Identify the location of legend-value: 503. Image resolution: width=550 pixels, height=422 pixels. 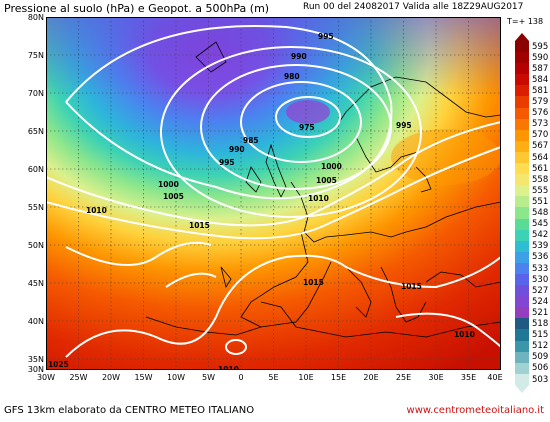
(540, 379).